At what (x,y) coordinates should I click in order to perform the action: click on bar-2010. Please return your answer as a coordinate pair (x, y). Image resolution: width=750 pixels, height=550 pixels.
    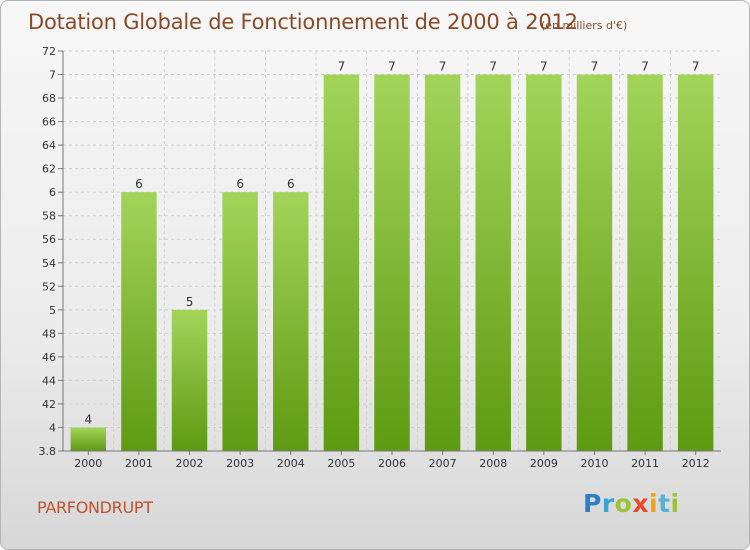
    Looking at the image, I should click on (594, 262).